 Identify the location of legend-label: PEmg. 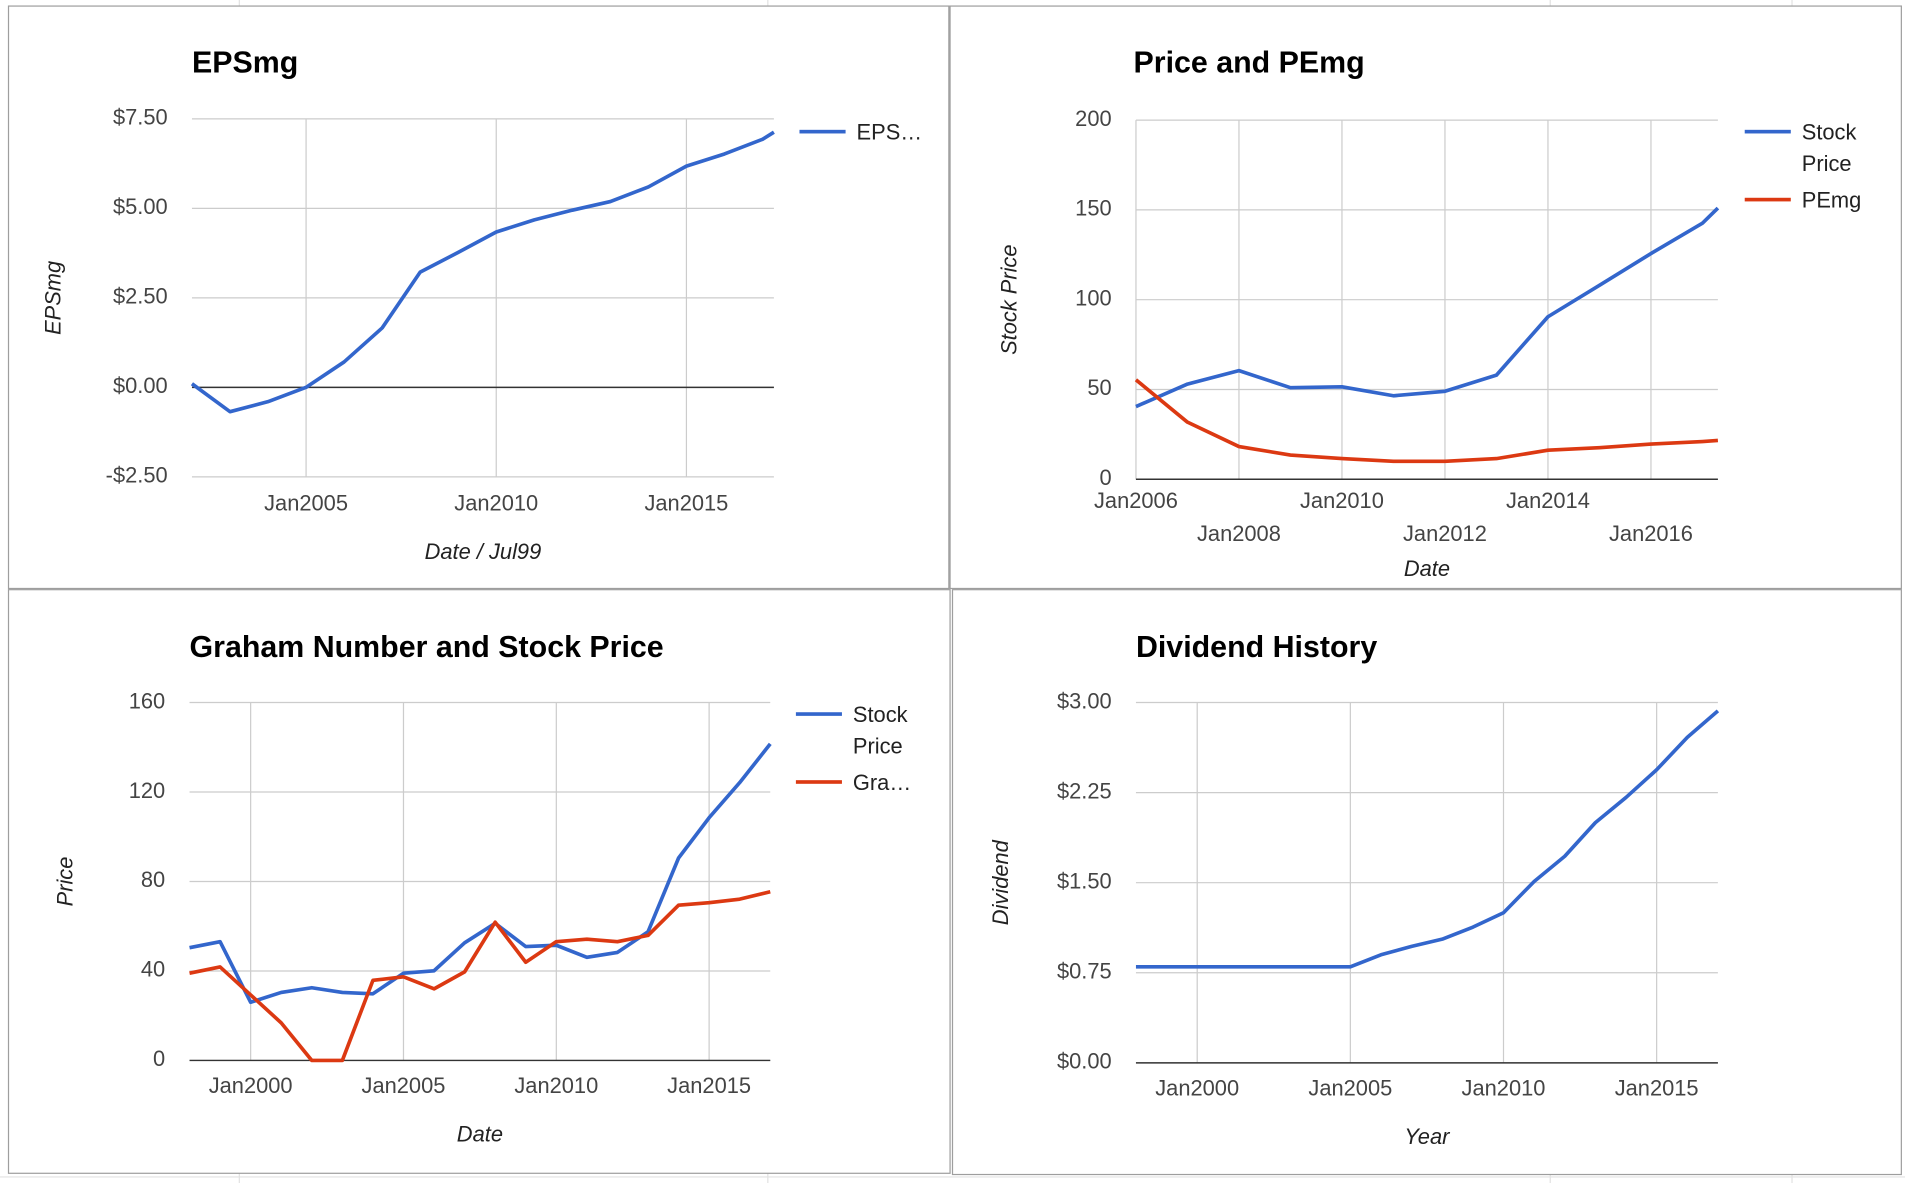
(1831, 200).